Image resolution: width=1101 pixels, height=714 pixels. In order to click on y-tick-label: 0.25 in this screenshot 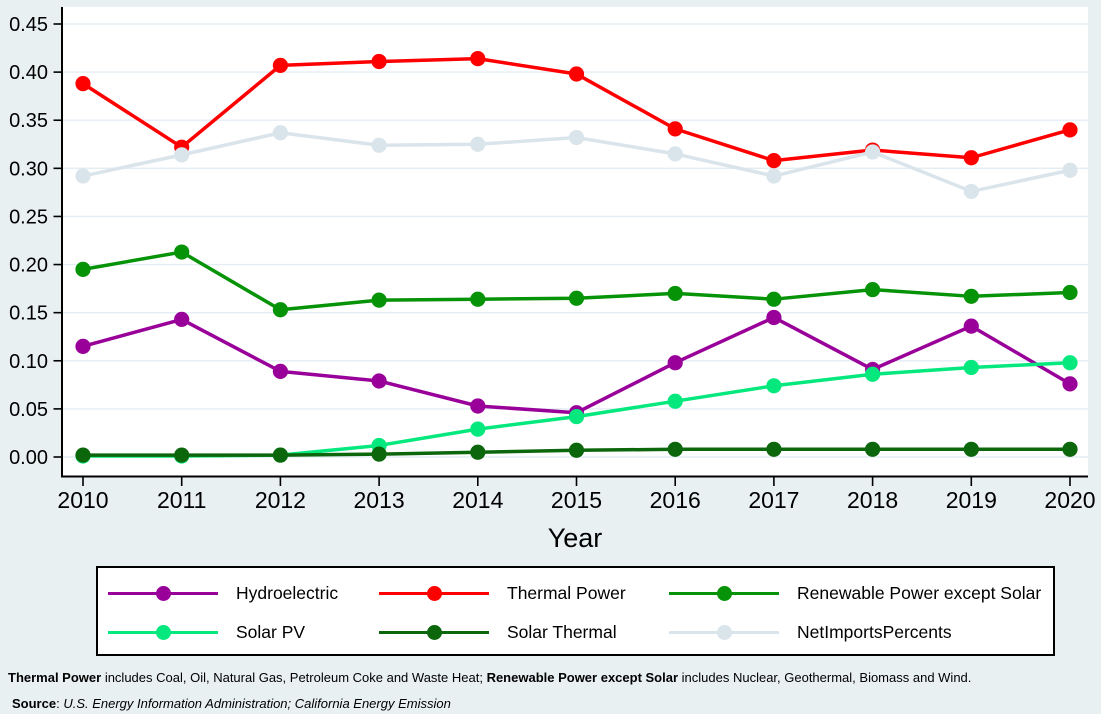, I will do `click(28, 217)`.